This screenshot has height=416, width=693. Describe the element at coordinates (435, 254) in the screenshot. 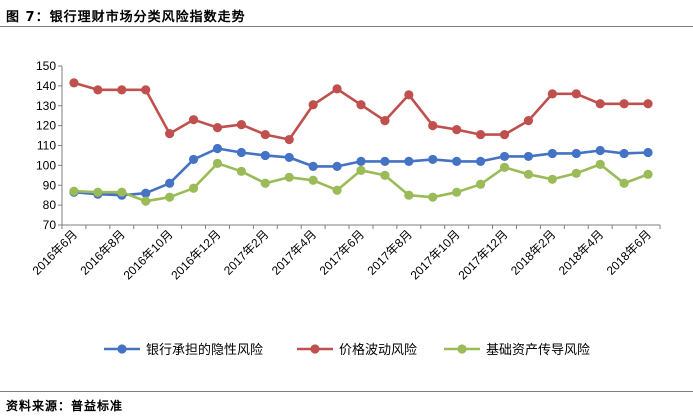

I see `x-tick-label: 2017年10月` at that location.